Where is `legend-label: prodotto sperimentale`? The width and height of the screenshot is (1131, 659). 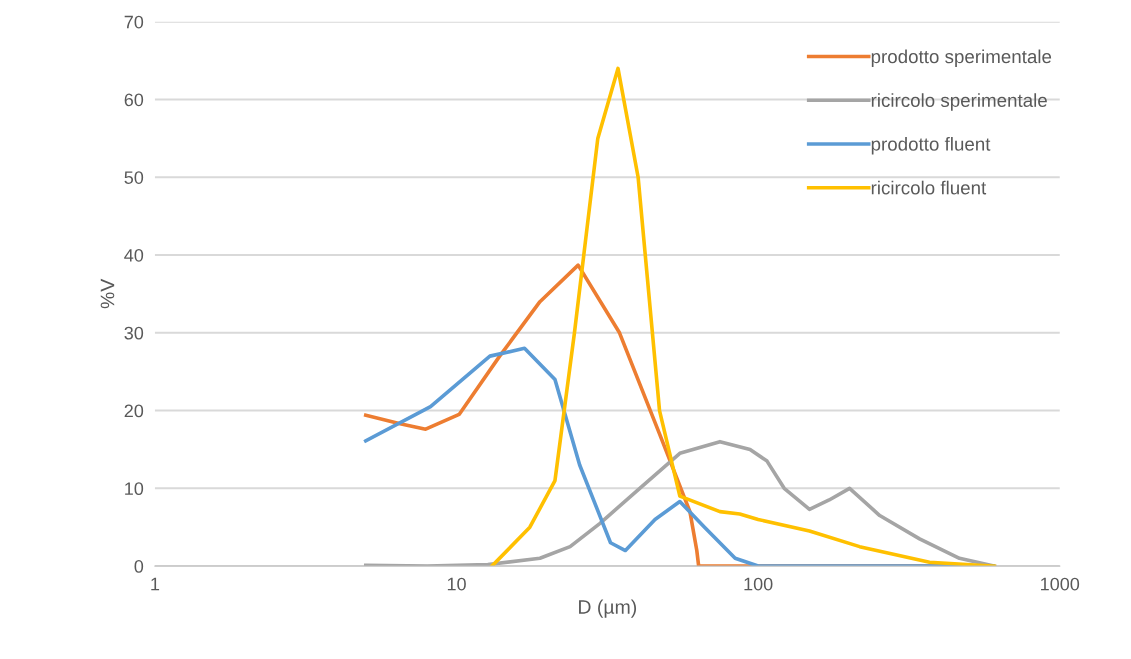
legend-label: prodotto sperimentale is located at coordinates (961, 58).